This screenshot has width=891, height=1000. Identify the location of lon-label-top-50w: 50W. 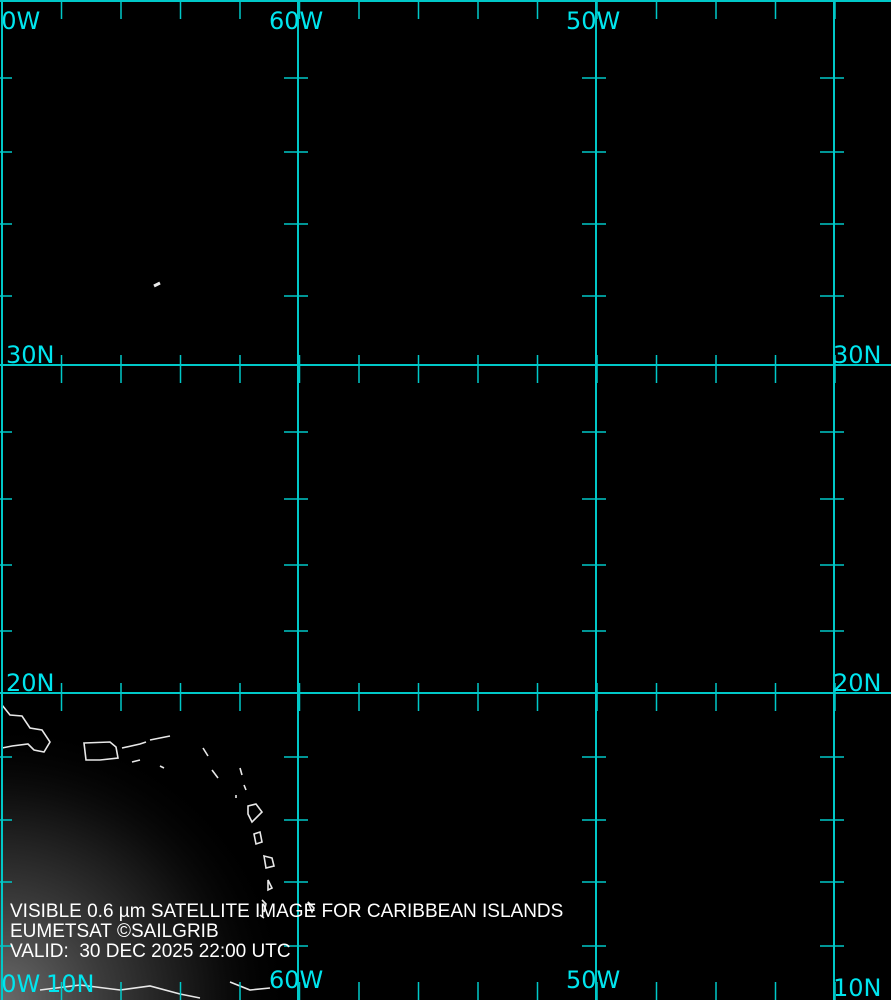
(593, 21).